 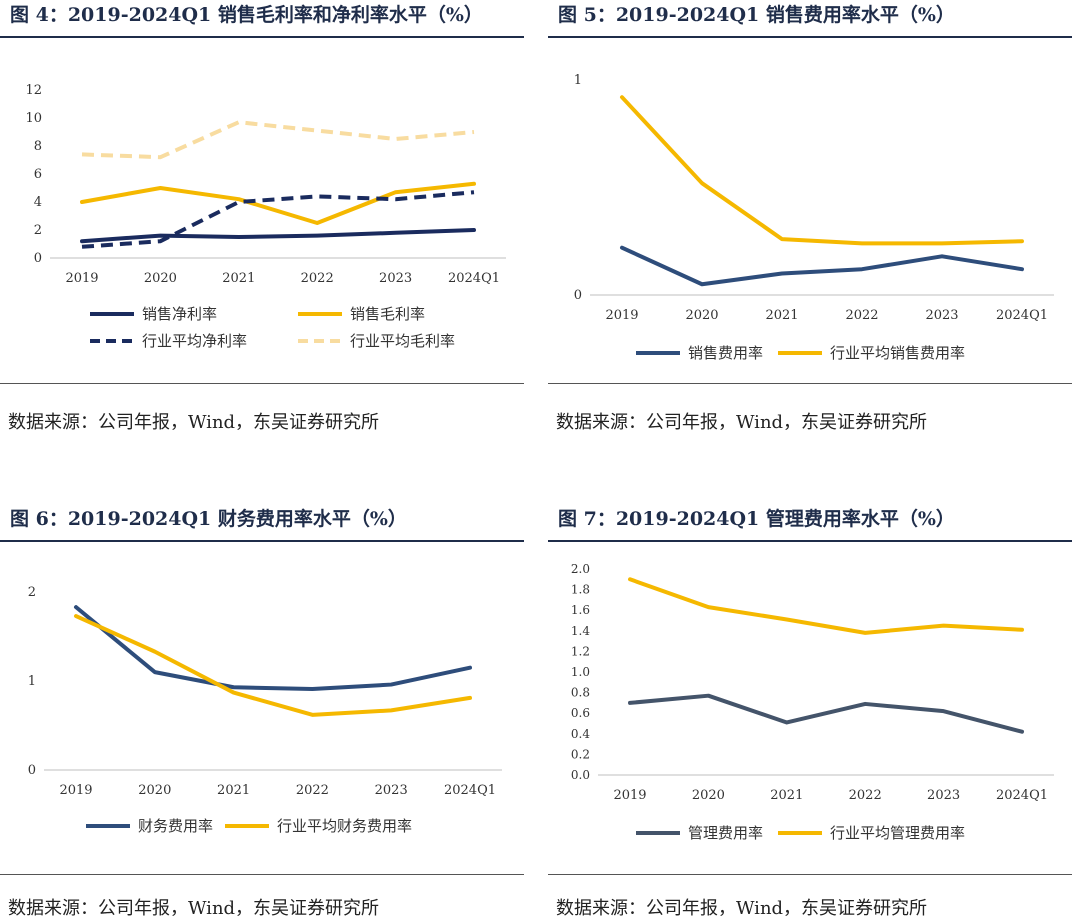 I want to click on figure-4-bottom-rule, so click(x=262, y=383).